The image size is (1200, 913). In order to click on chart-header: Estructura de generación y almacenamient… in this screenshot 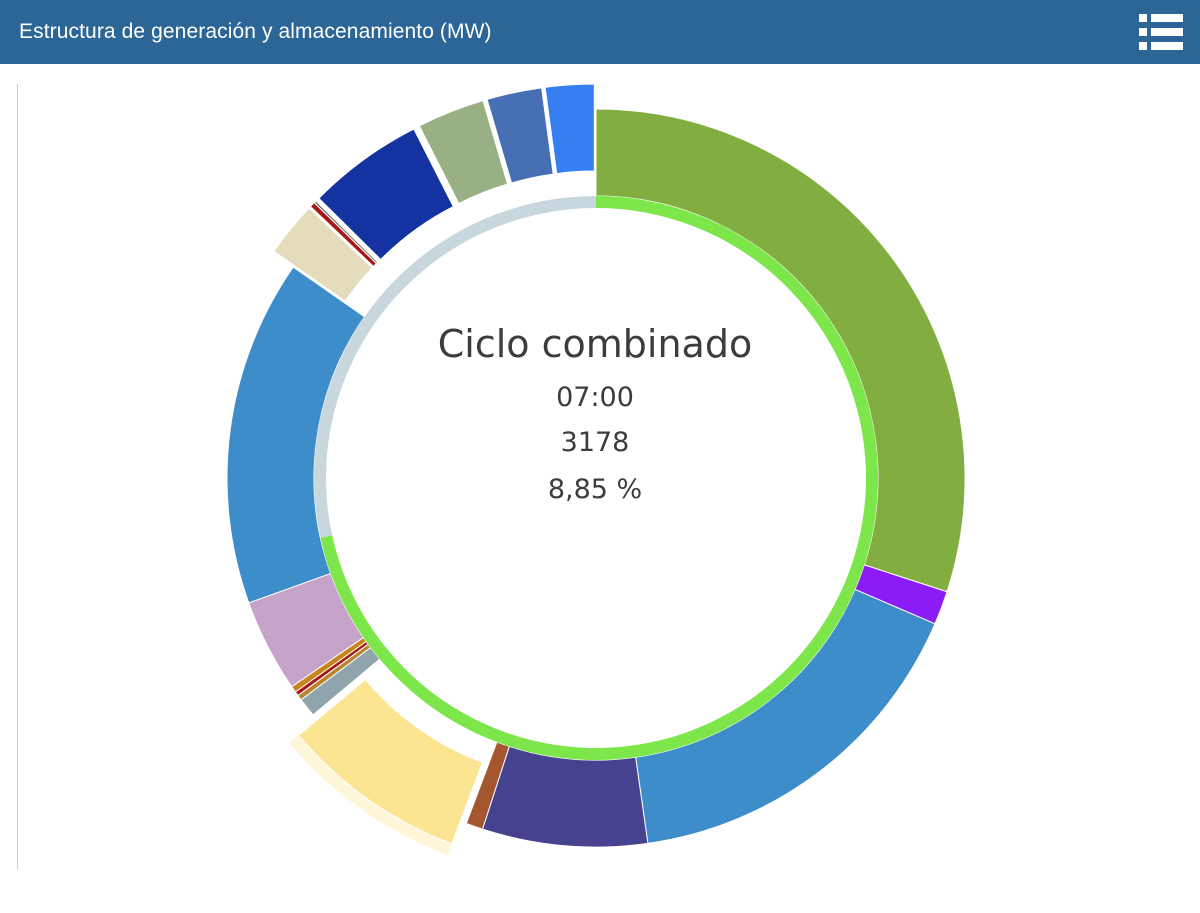, I will do `click(600, 32)`.